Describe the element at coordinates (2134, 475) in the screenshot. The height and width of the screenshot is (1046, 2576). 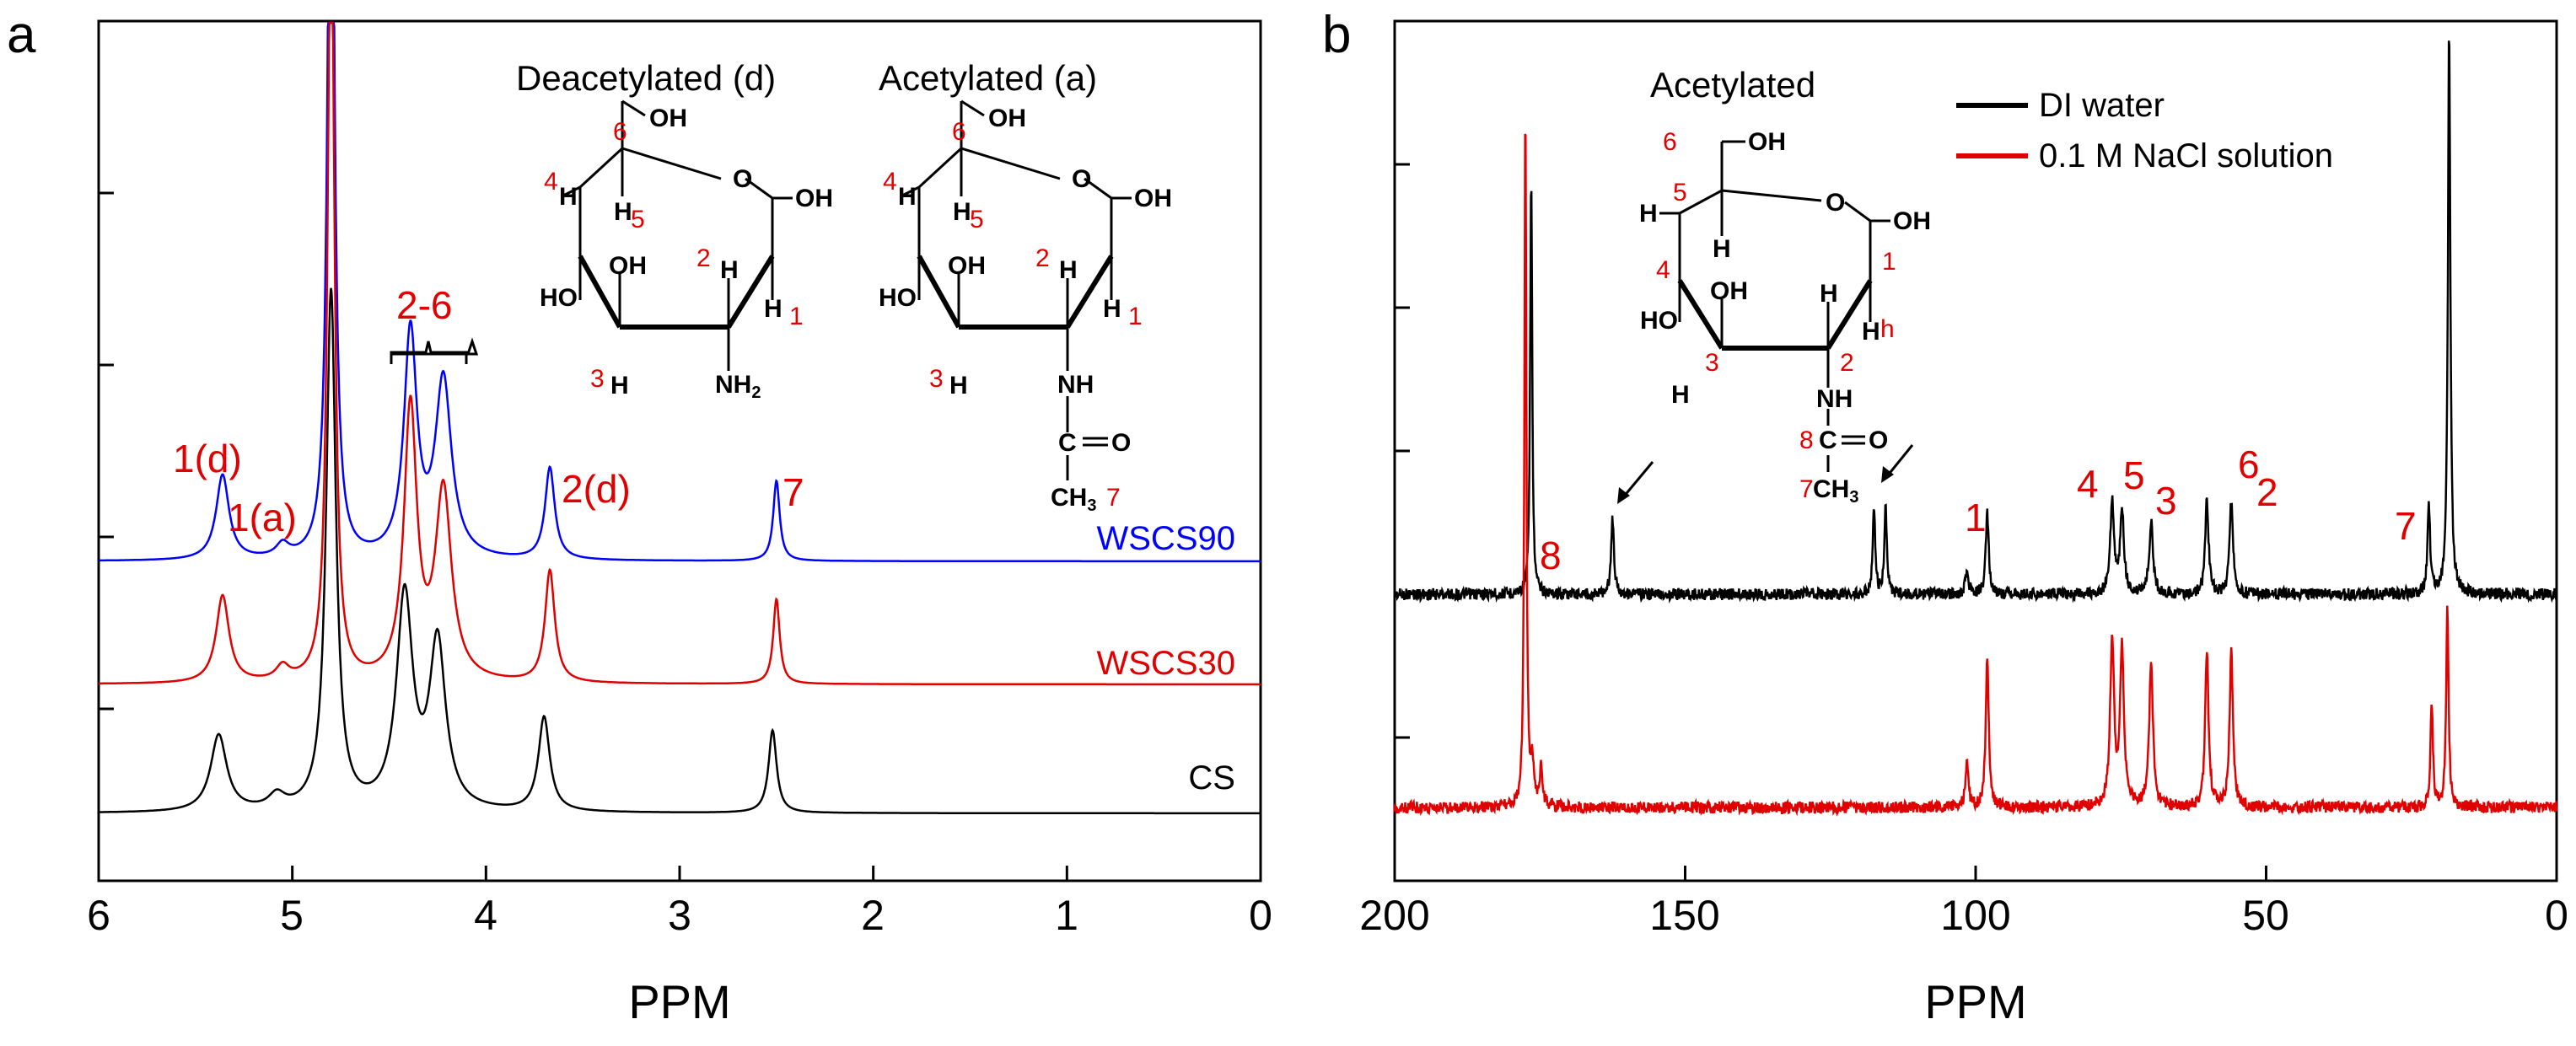
I see `b-annot-5: 5` at that location.